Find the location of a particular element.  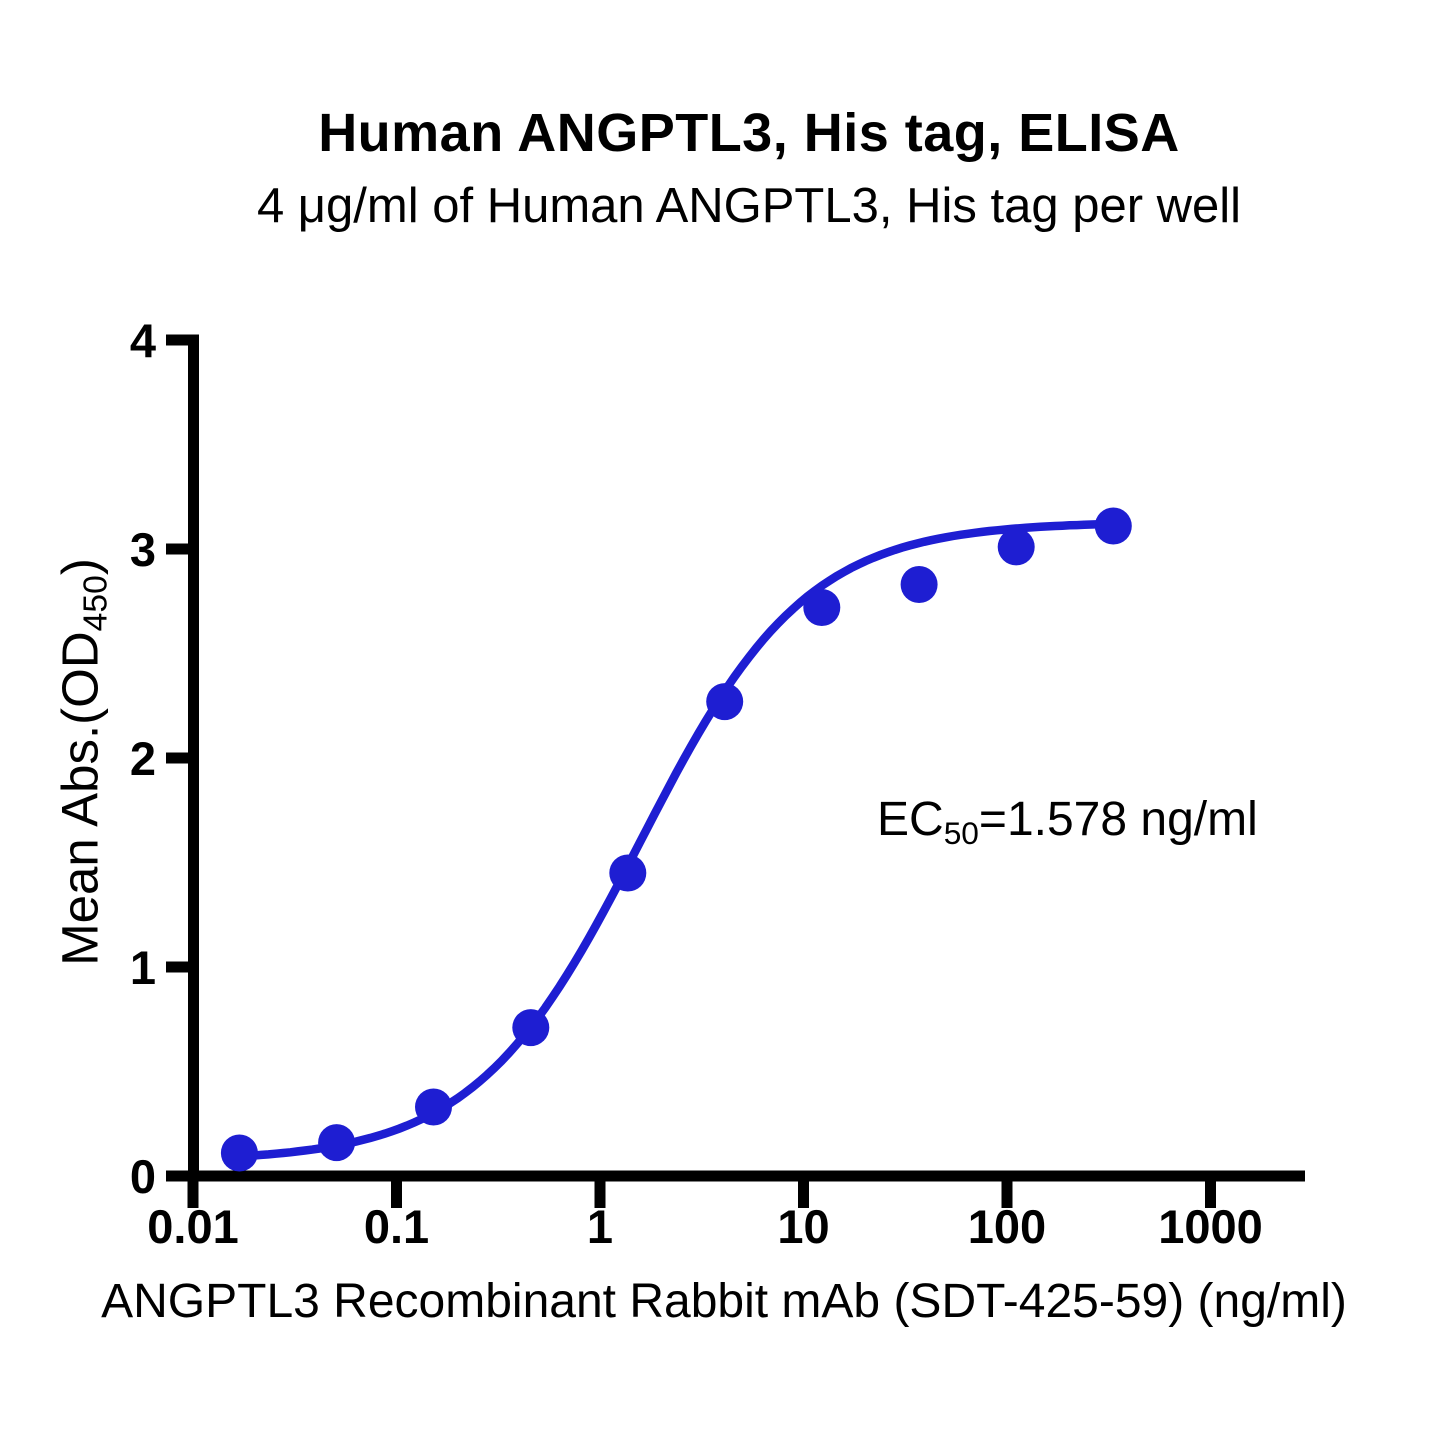

x-tick-0.1 is located at coordinates (396, 1192).